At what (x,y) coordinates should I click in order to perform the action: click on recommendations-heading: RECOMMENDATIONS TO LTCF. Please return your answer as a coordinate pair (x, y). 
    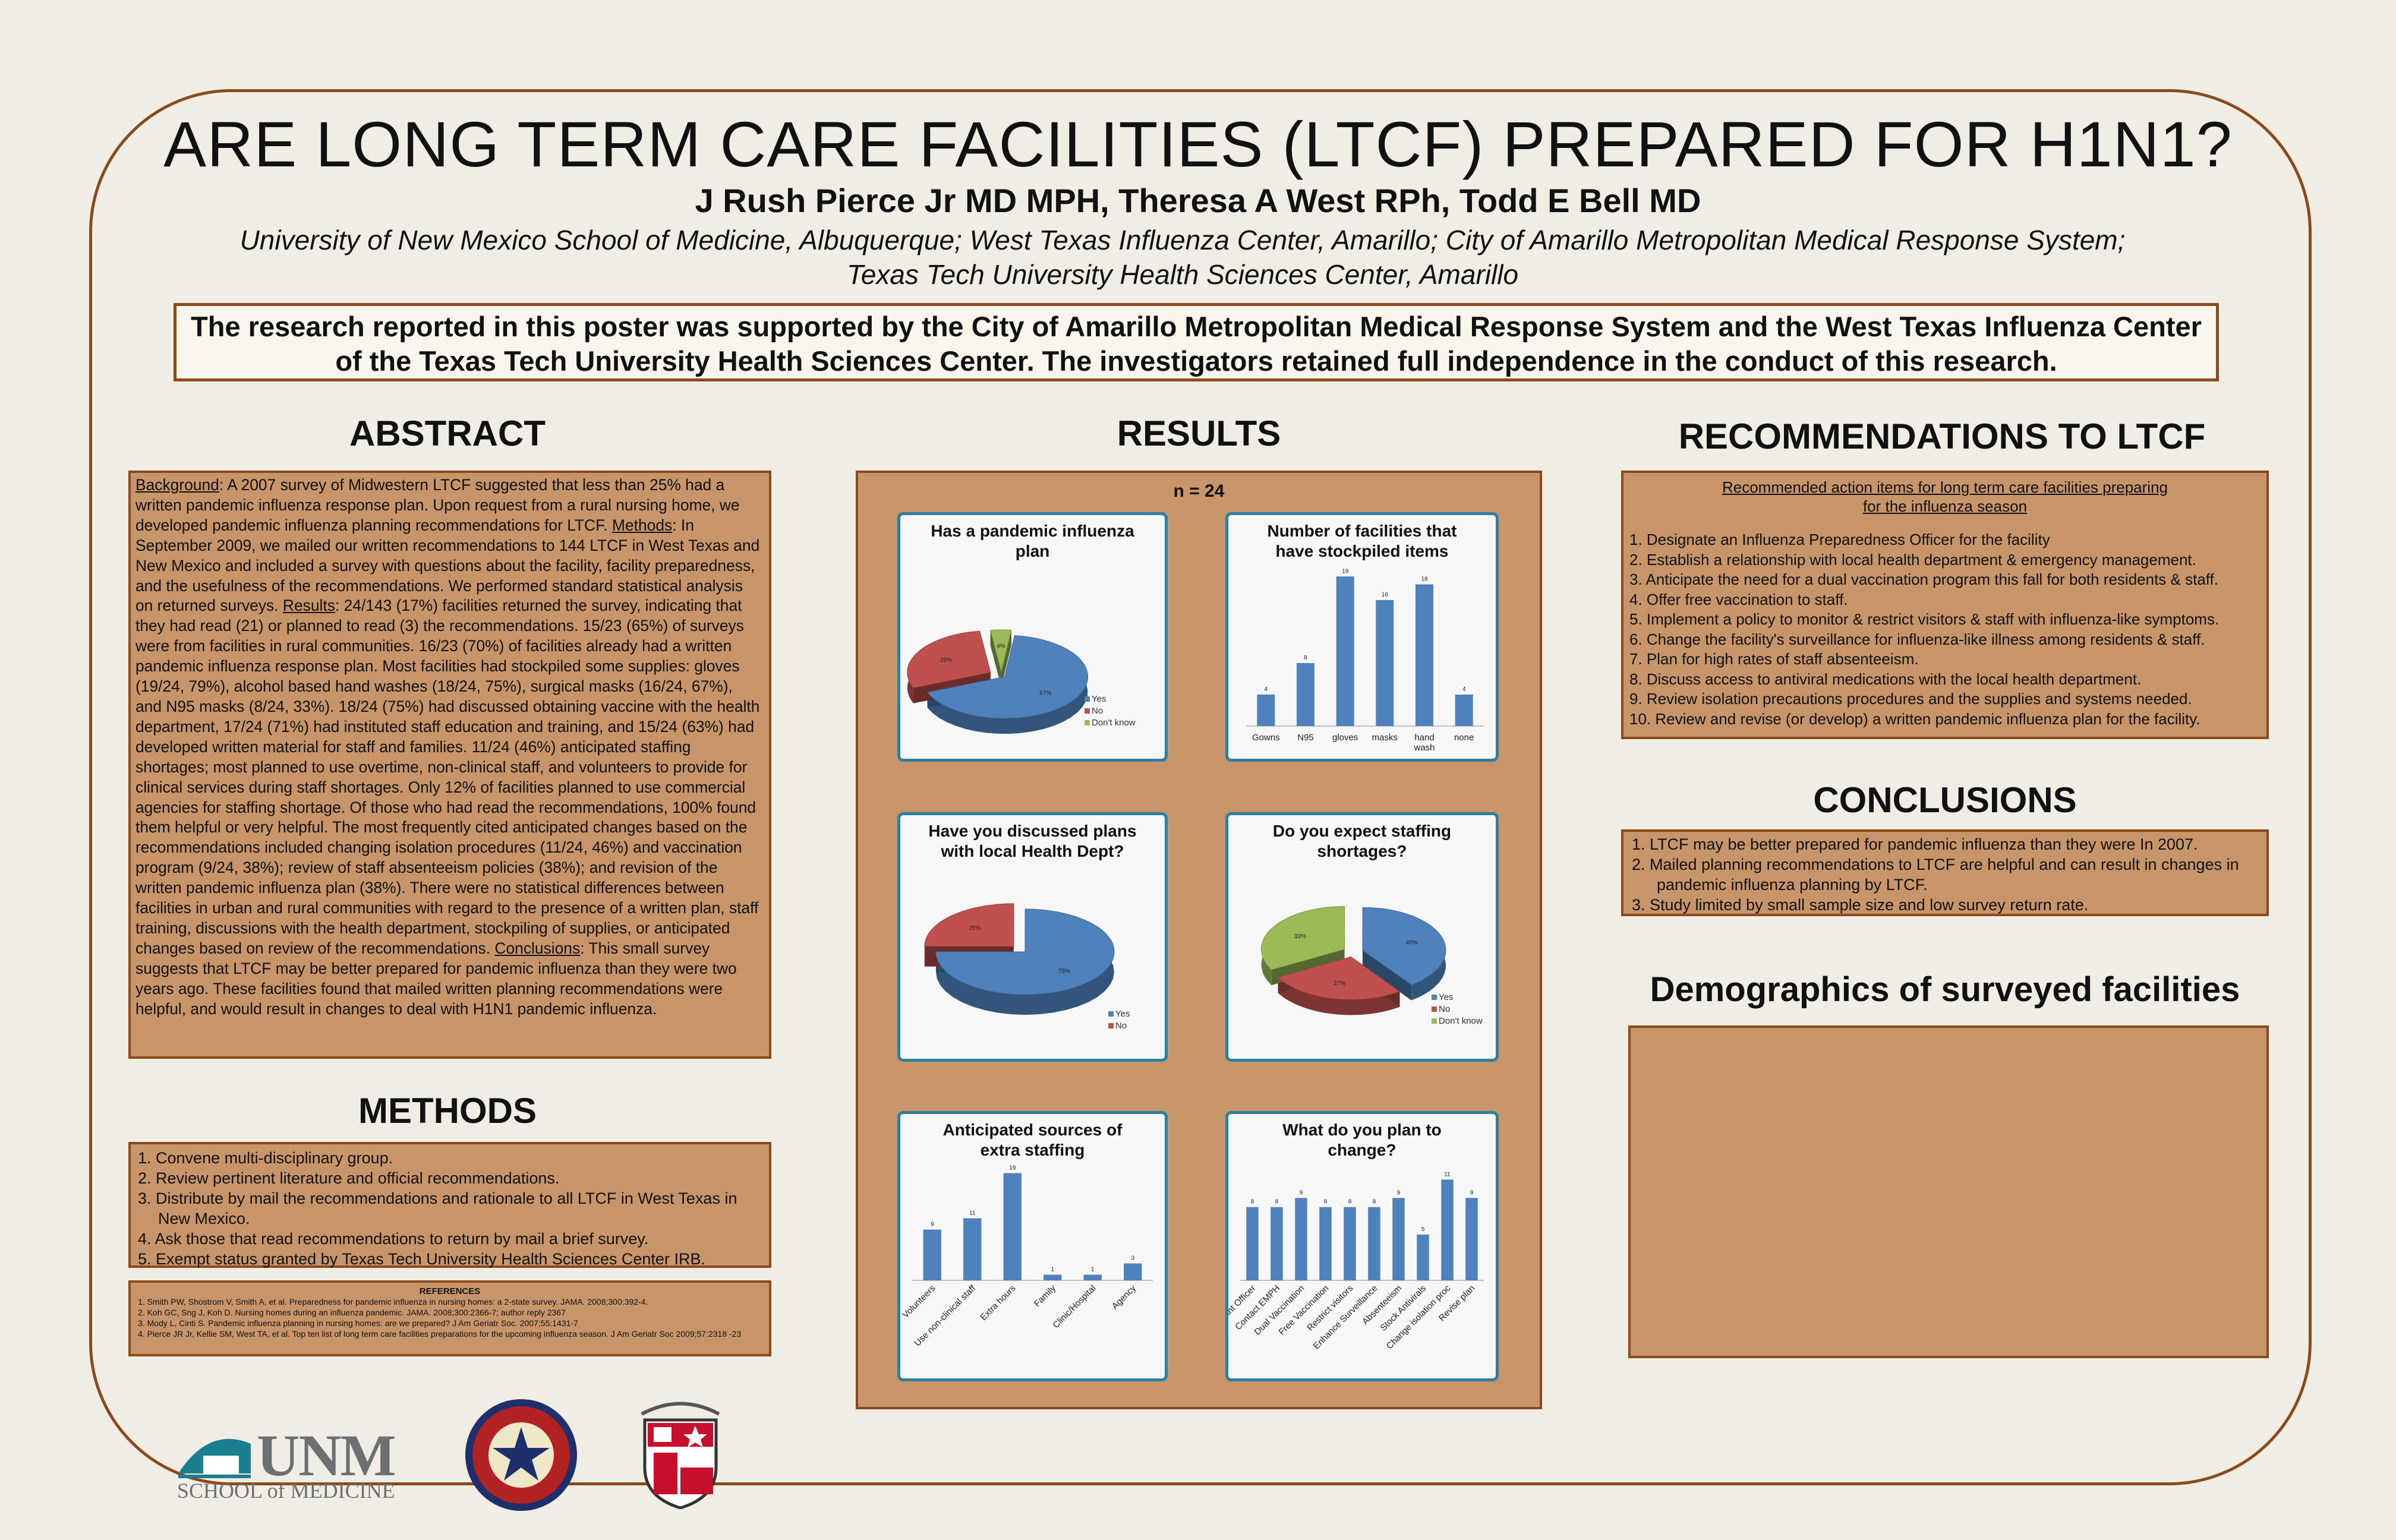
    Looking at the image, I should click on (1942, 436).